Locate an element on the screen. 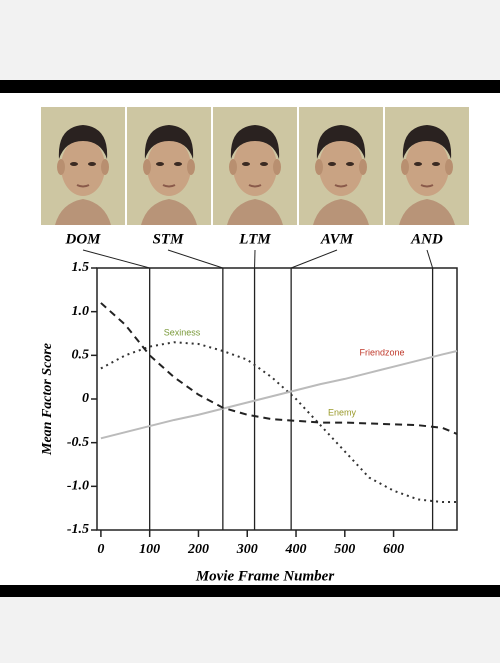 This screenshot has width=500, height=663. y-tick-label: -1.0 is located at coordinates (78, 486).